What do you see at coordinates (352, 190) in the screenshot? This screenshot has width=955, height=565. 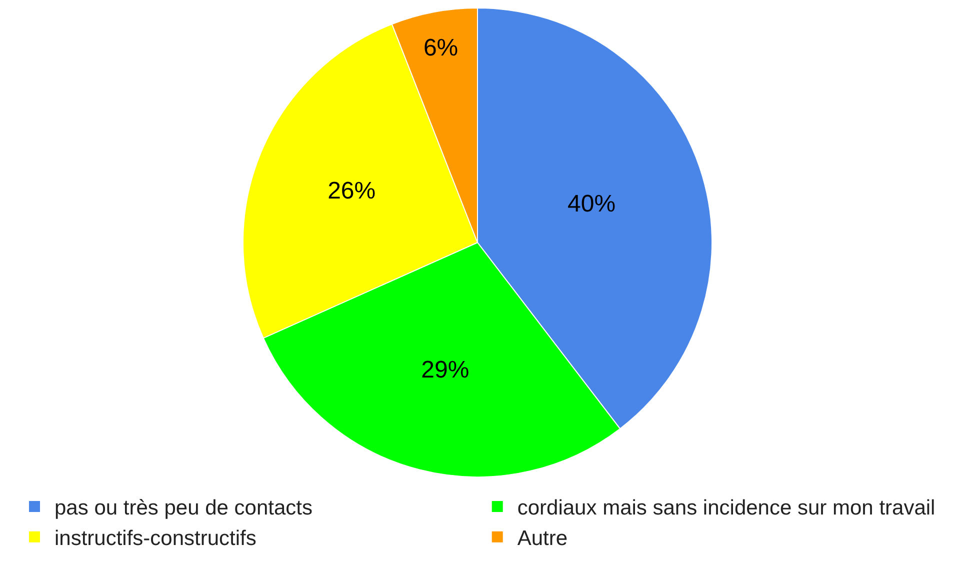 I see `data-label: 26%` at bounding box center [352, 190].